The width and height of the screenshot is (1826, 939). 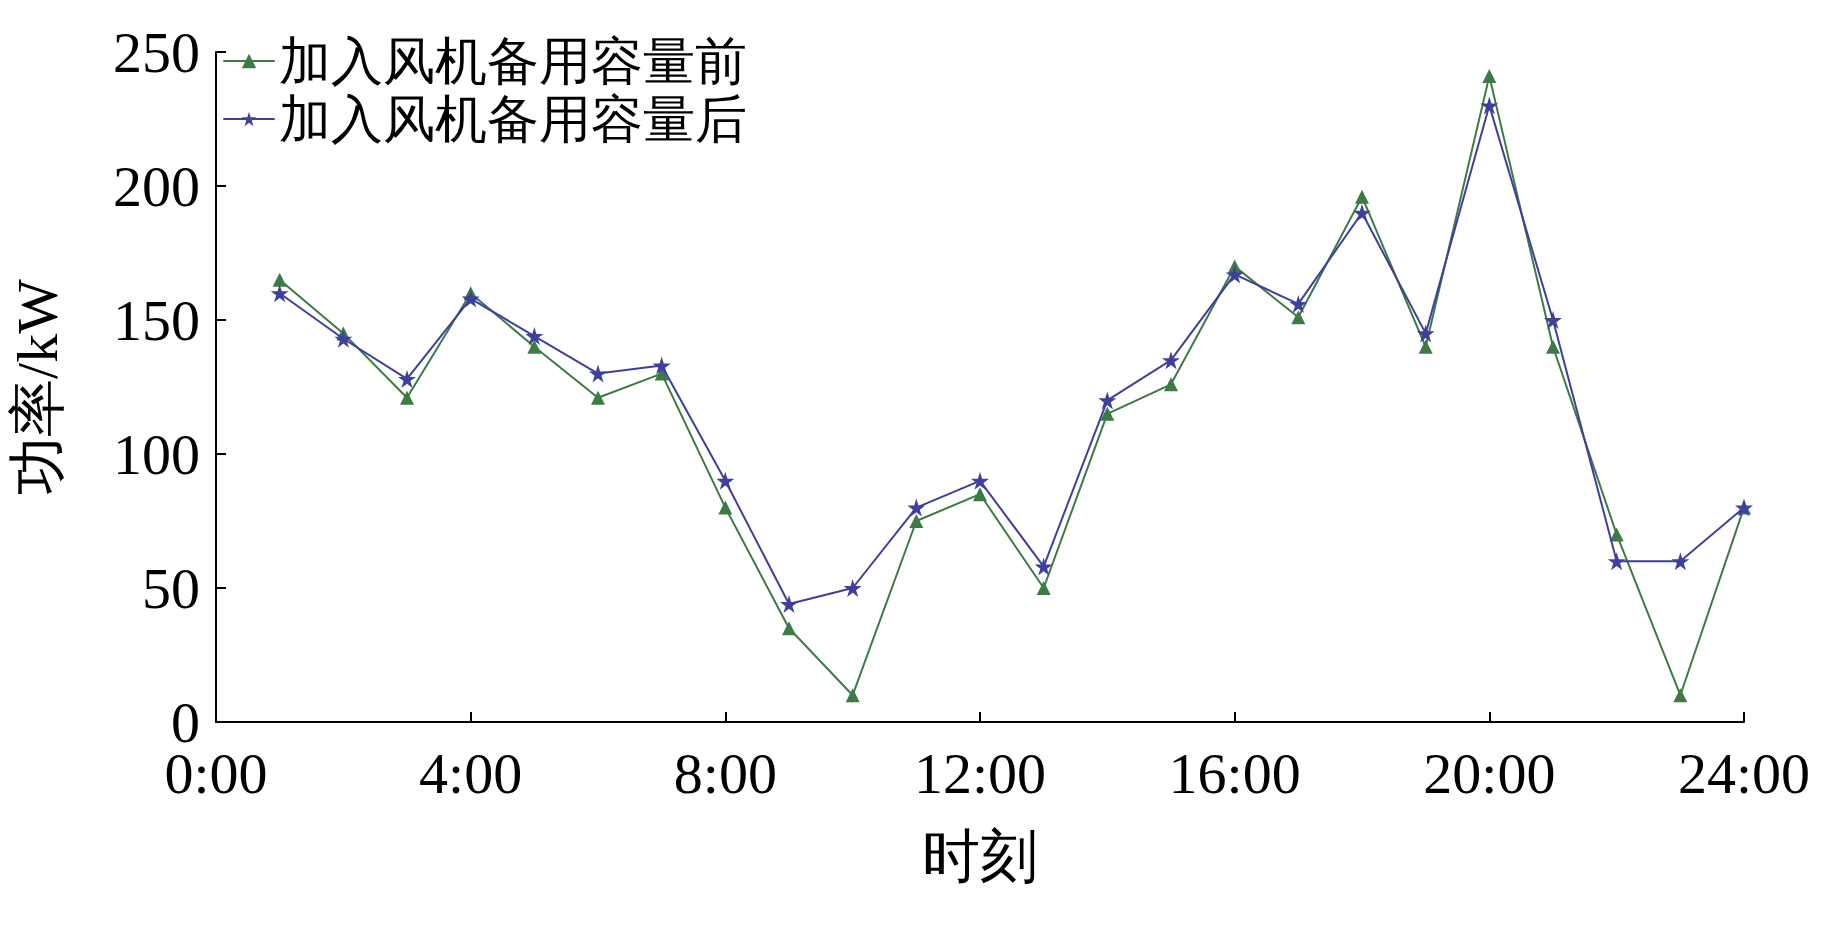 What do you see at coordinates (156, 186) in the screenshot?
I see `y-tick-label: 200` at bounding box center [156, 186].